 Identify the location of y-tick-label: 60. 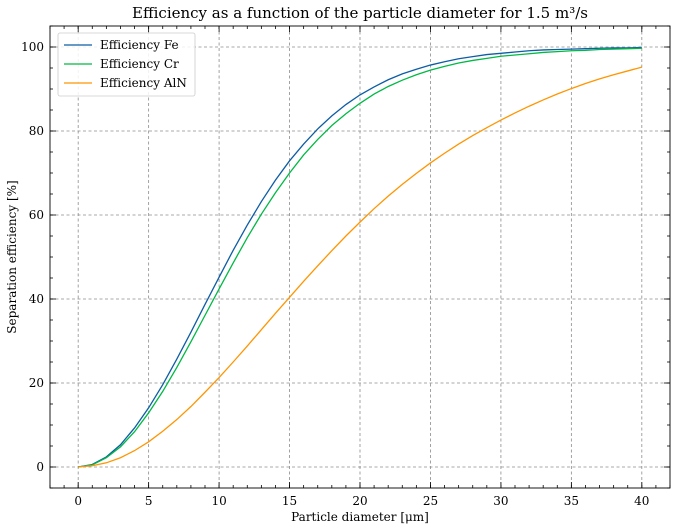
(36, 215).